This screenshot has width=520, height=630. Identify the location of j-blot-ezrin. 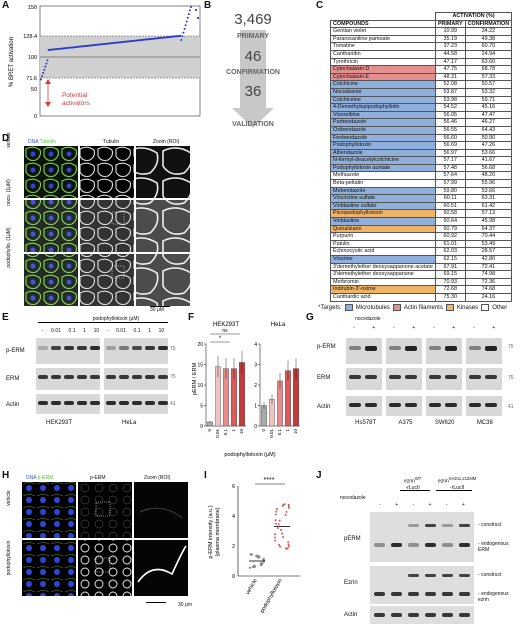
(422, 585).